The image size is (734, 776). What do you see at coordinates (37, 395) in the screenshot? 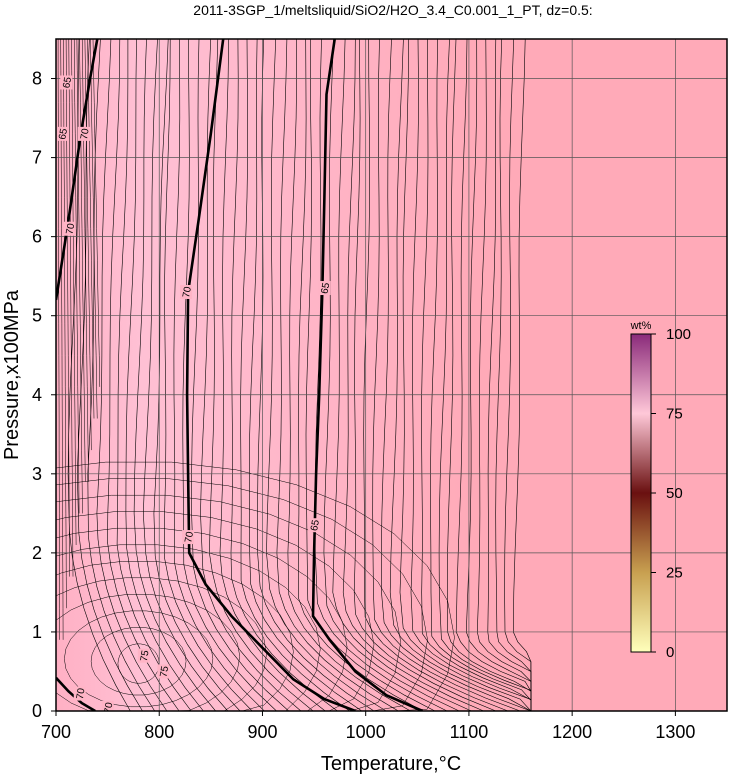
I see `y-tick-label: 4` at bounding box center [37, 395].